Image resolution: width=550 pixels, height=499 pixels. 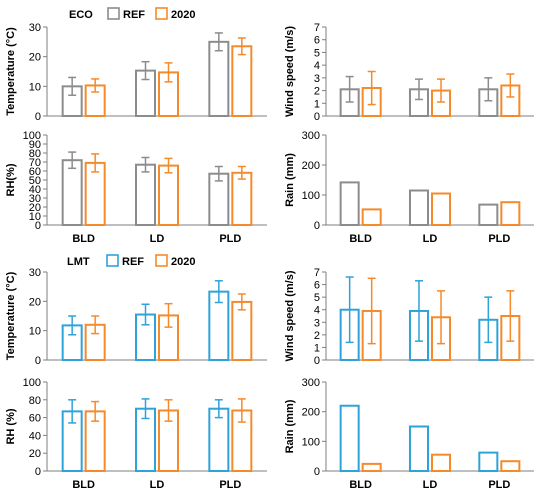 What do you see at coordinates (136, 317) in the screenshot?
I see `chart-lmt-temp: 0 10 20 30 Temperature (°C)` at bounding box center [136, 317].